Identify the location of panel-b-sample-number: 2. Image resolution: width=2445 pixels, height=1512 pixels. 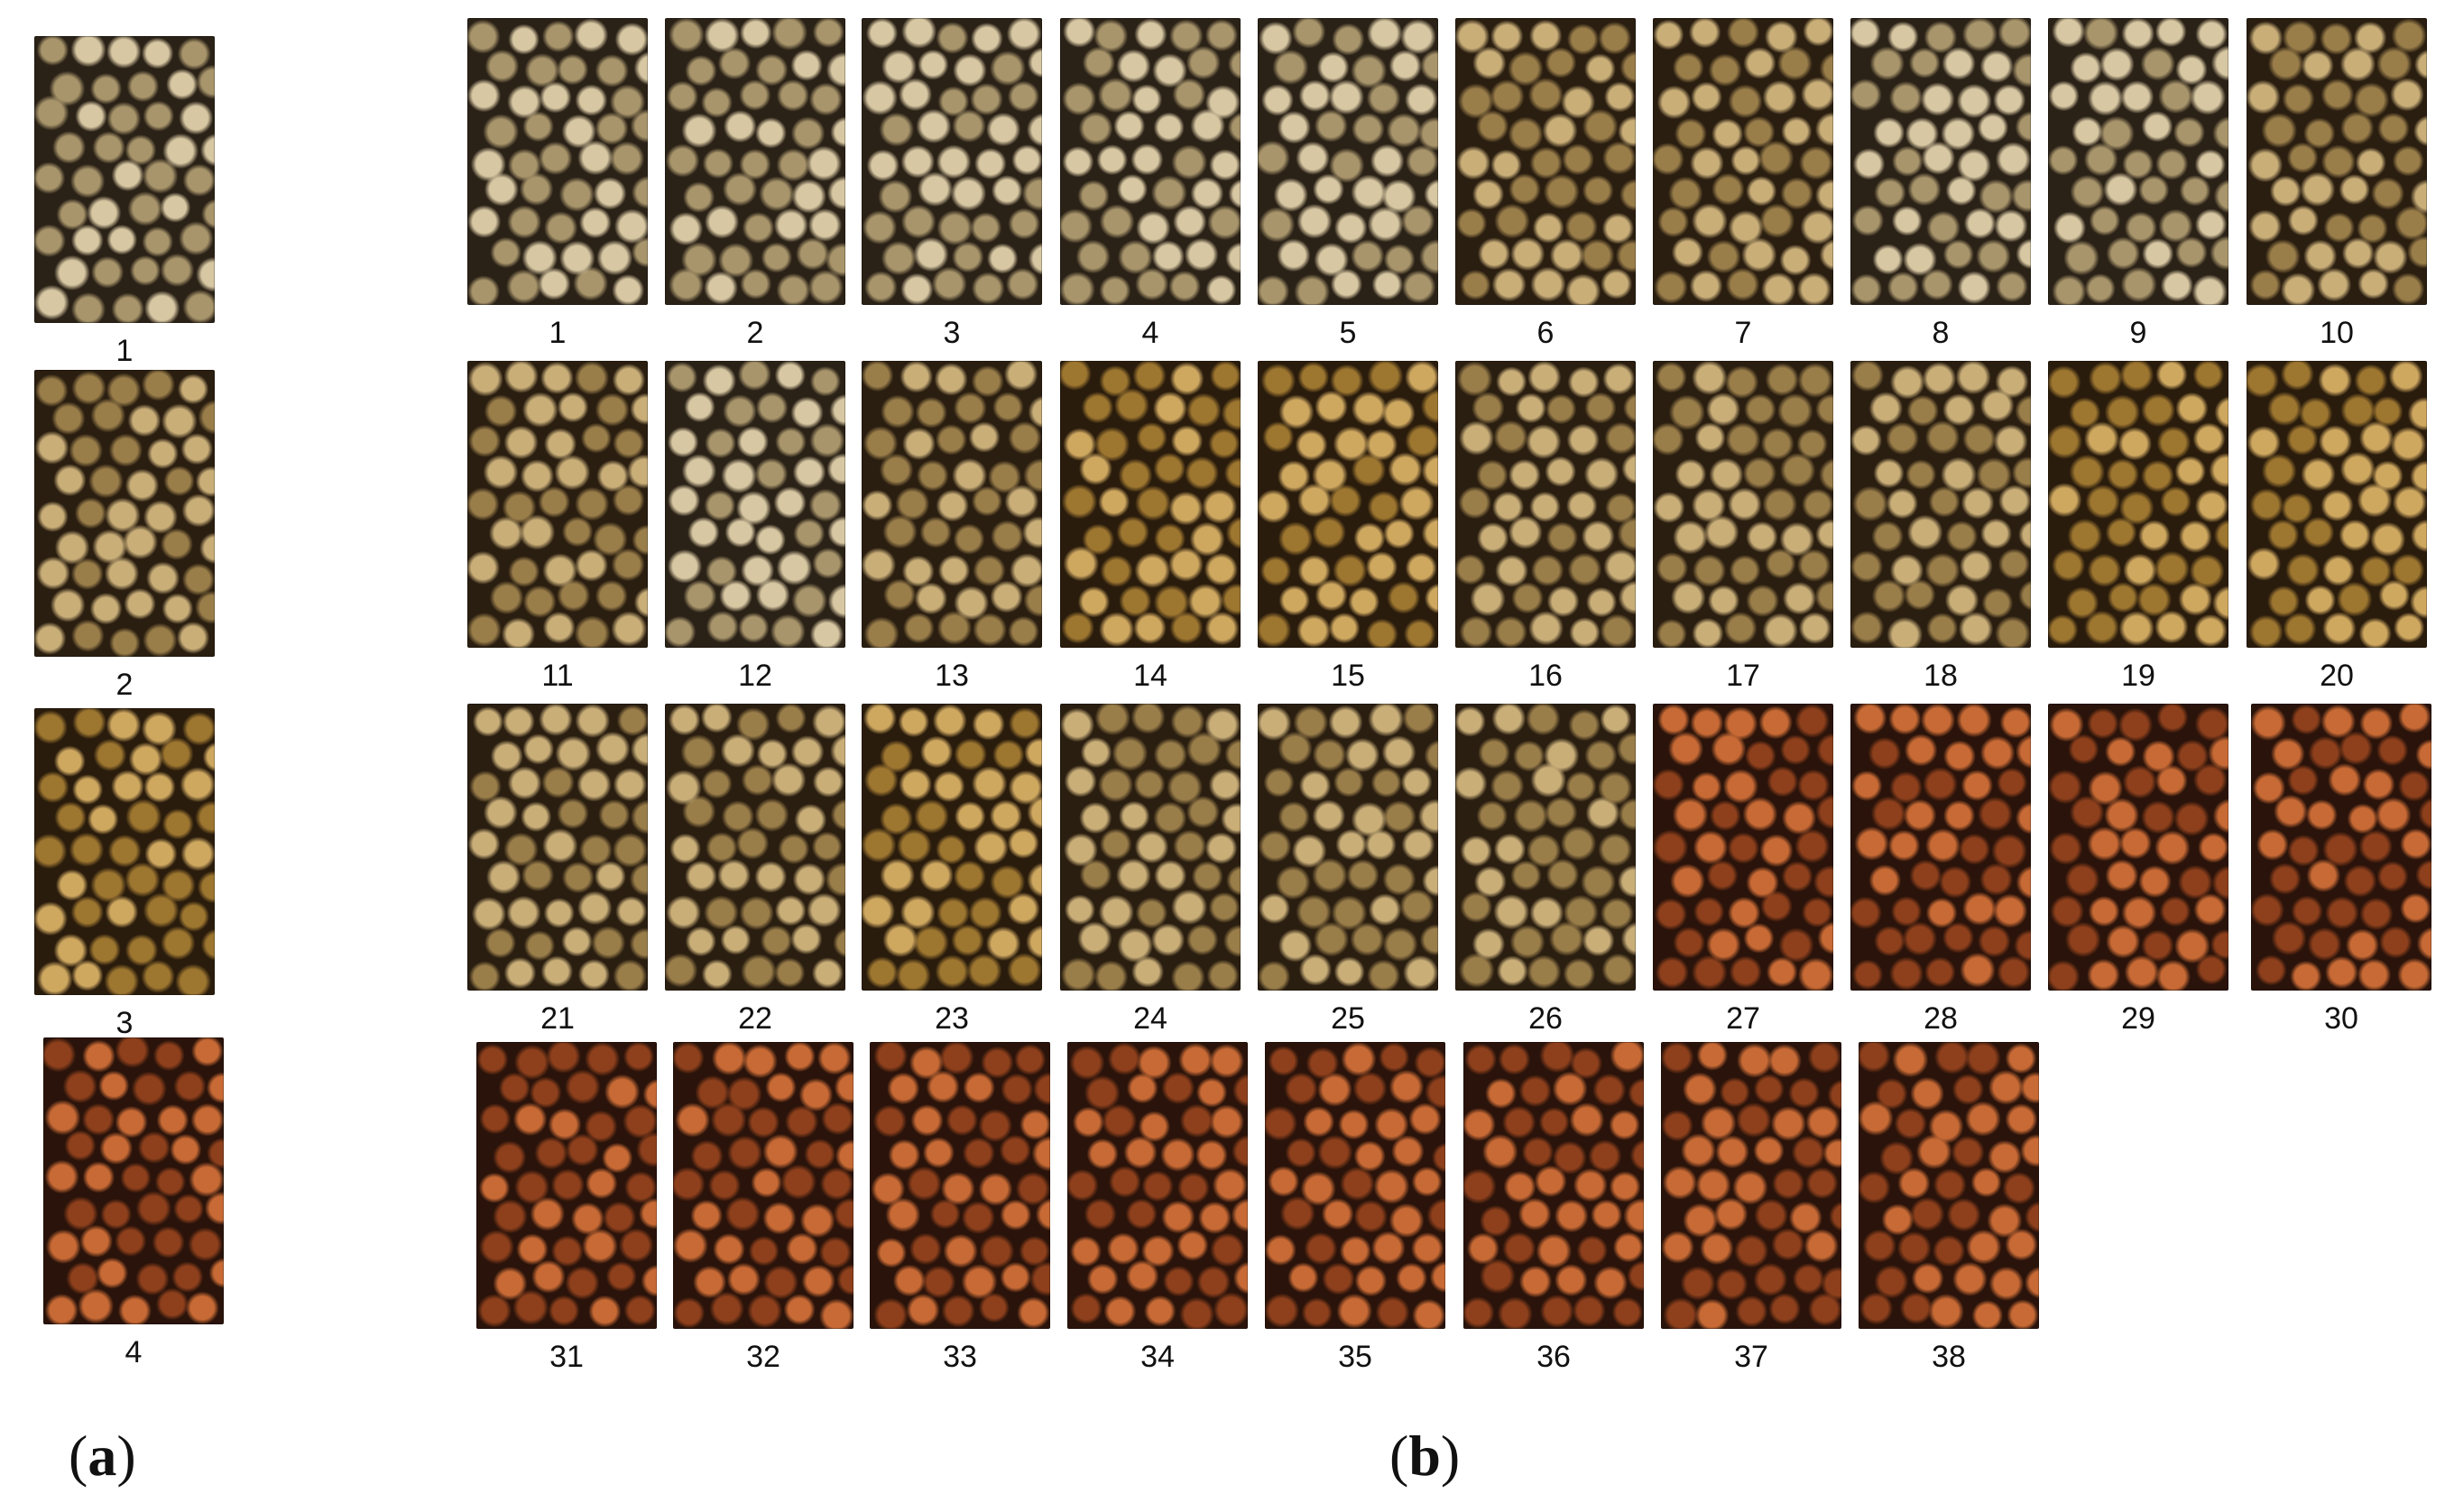
(755, 333).